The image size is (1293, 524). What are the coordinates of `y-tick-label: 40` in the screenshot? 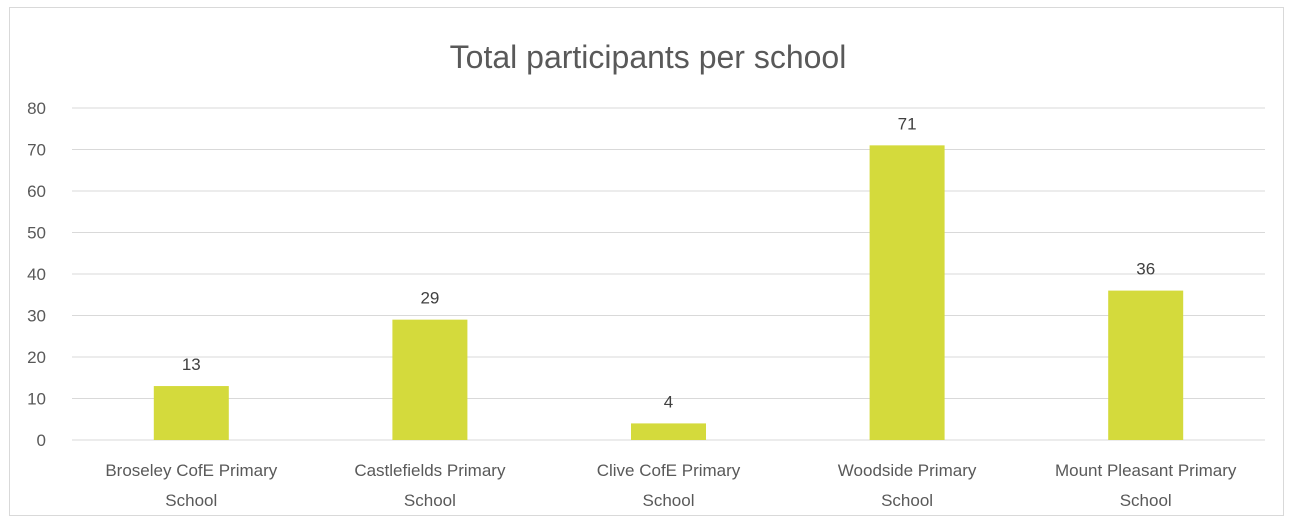 It's located at (36, 274).